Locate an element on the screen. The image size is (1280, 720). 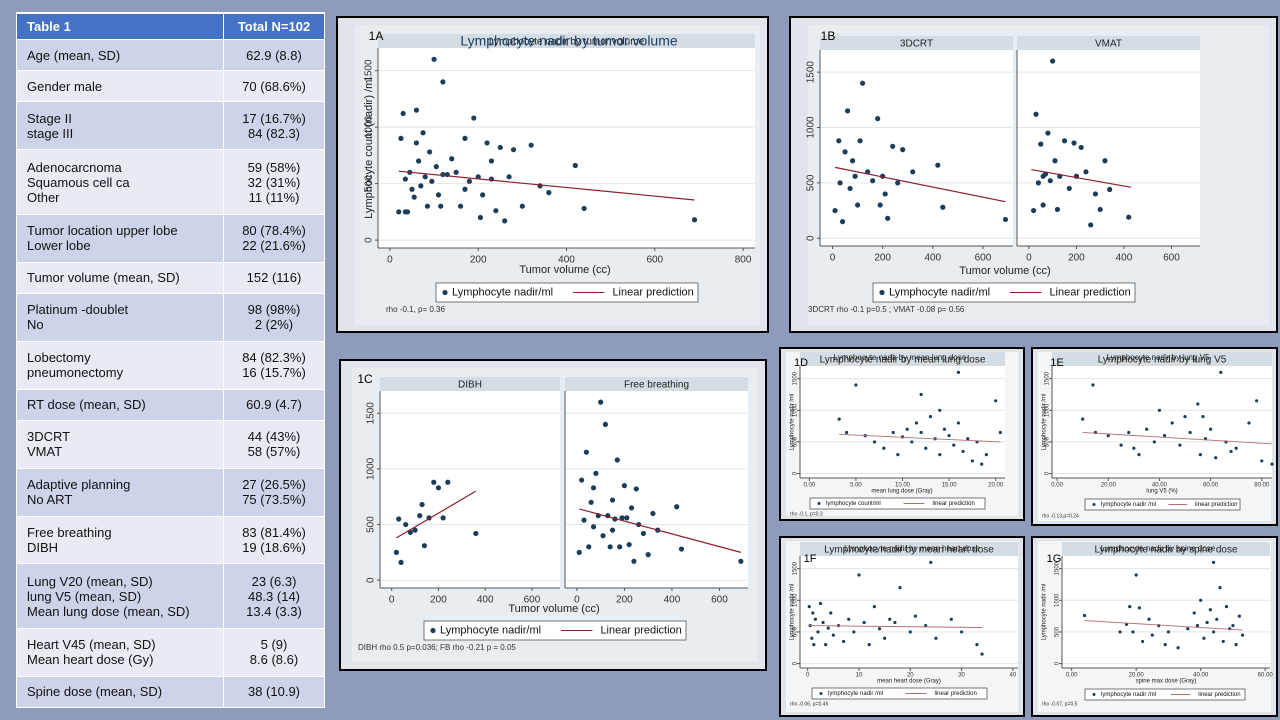
legend-marker is located at coordinates (882, 292).